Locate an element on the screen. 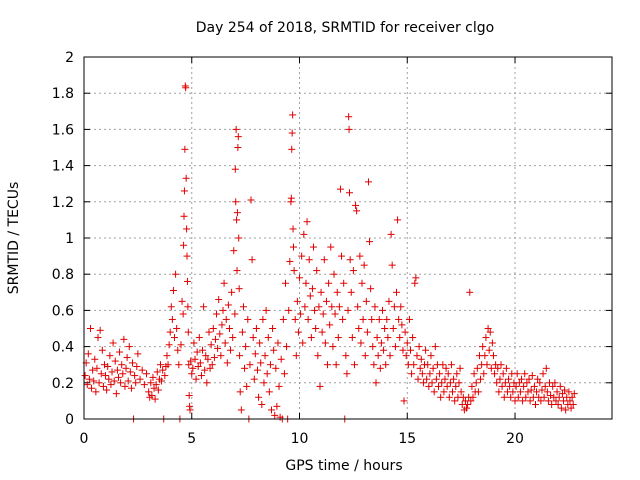 The height and width of the screenshot is (480, 640). y-tick-label: 0 is located at coordinates (69, 420).